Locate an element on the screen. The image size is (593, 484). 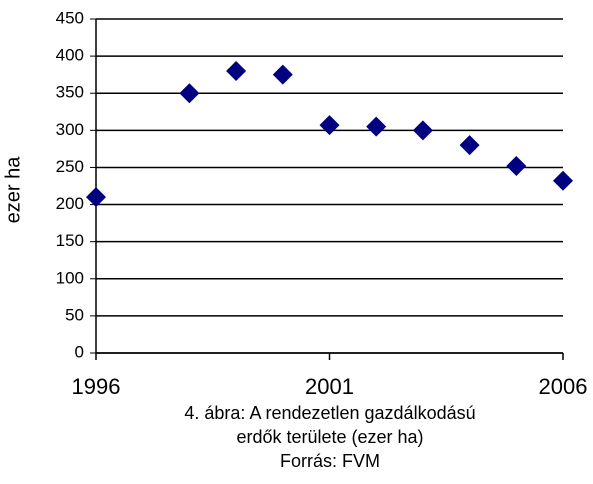
caption-line: Forrás: FVM is located at coordinates (330, 461).